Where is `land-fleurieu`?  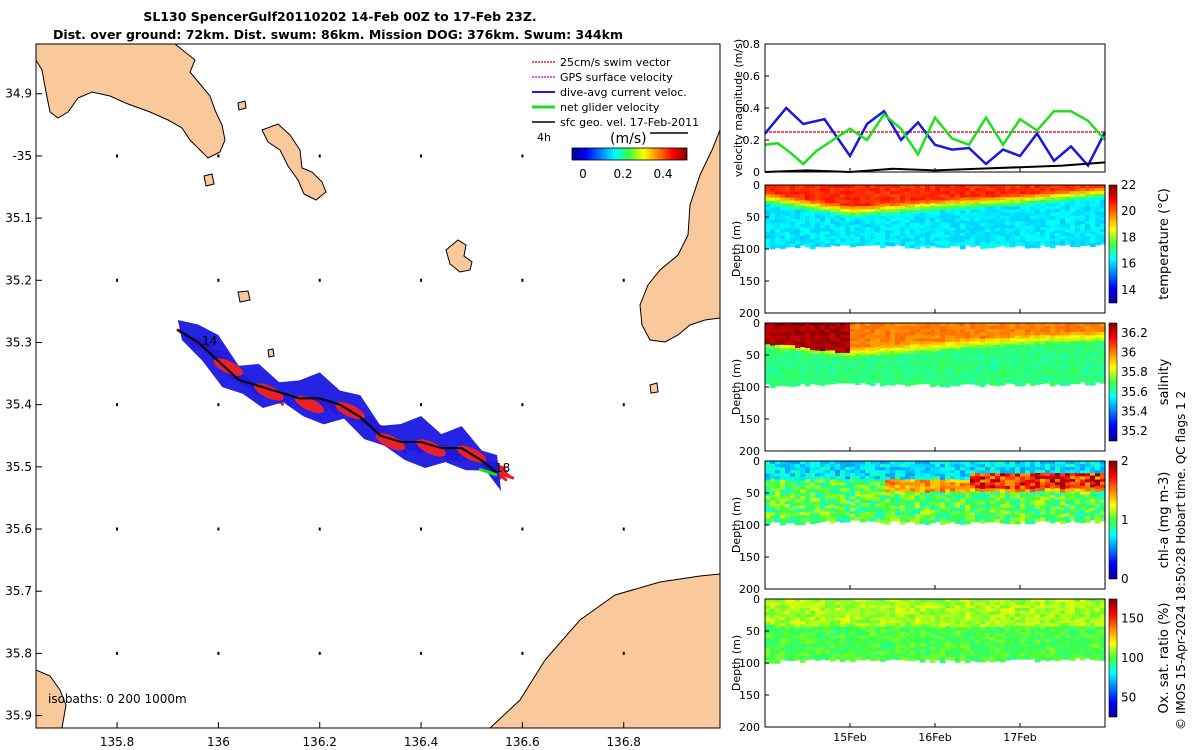
land-fleurieu is located at coordinates (51, 698).